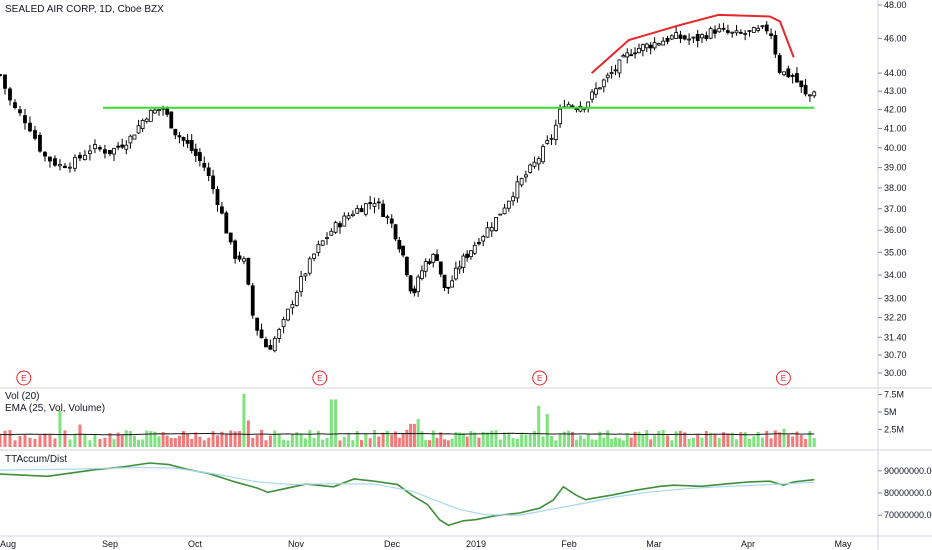  I want to click on volume-pane, so click(408, 420).